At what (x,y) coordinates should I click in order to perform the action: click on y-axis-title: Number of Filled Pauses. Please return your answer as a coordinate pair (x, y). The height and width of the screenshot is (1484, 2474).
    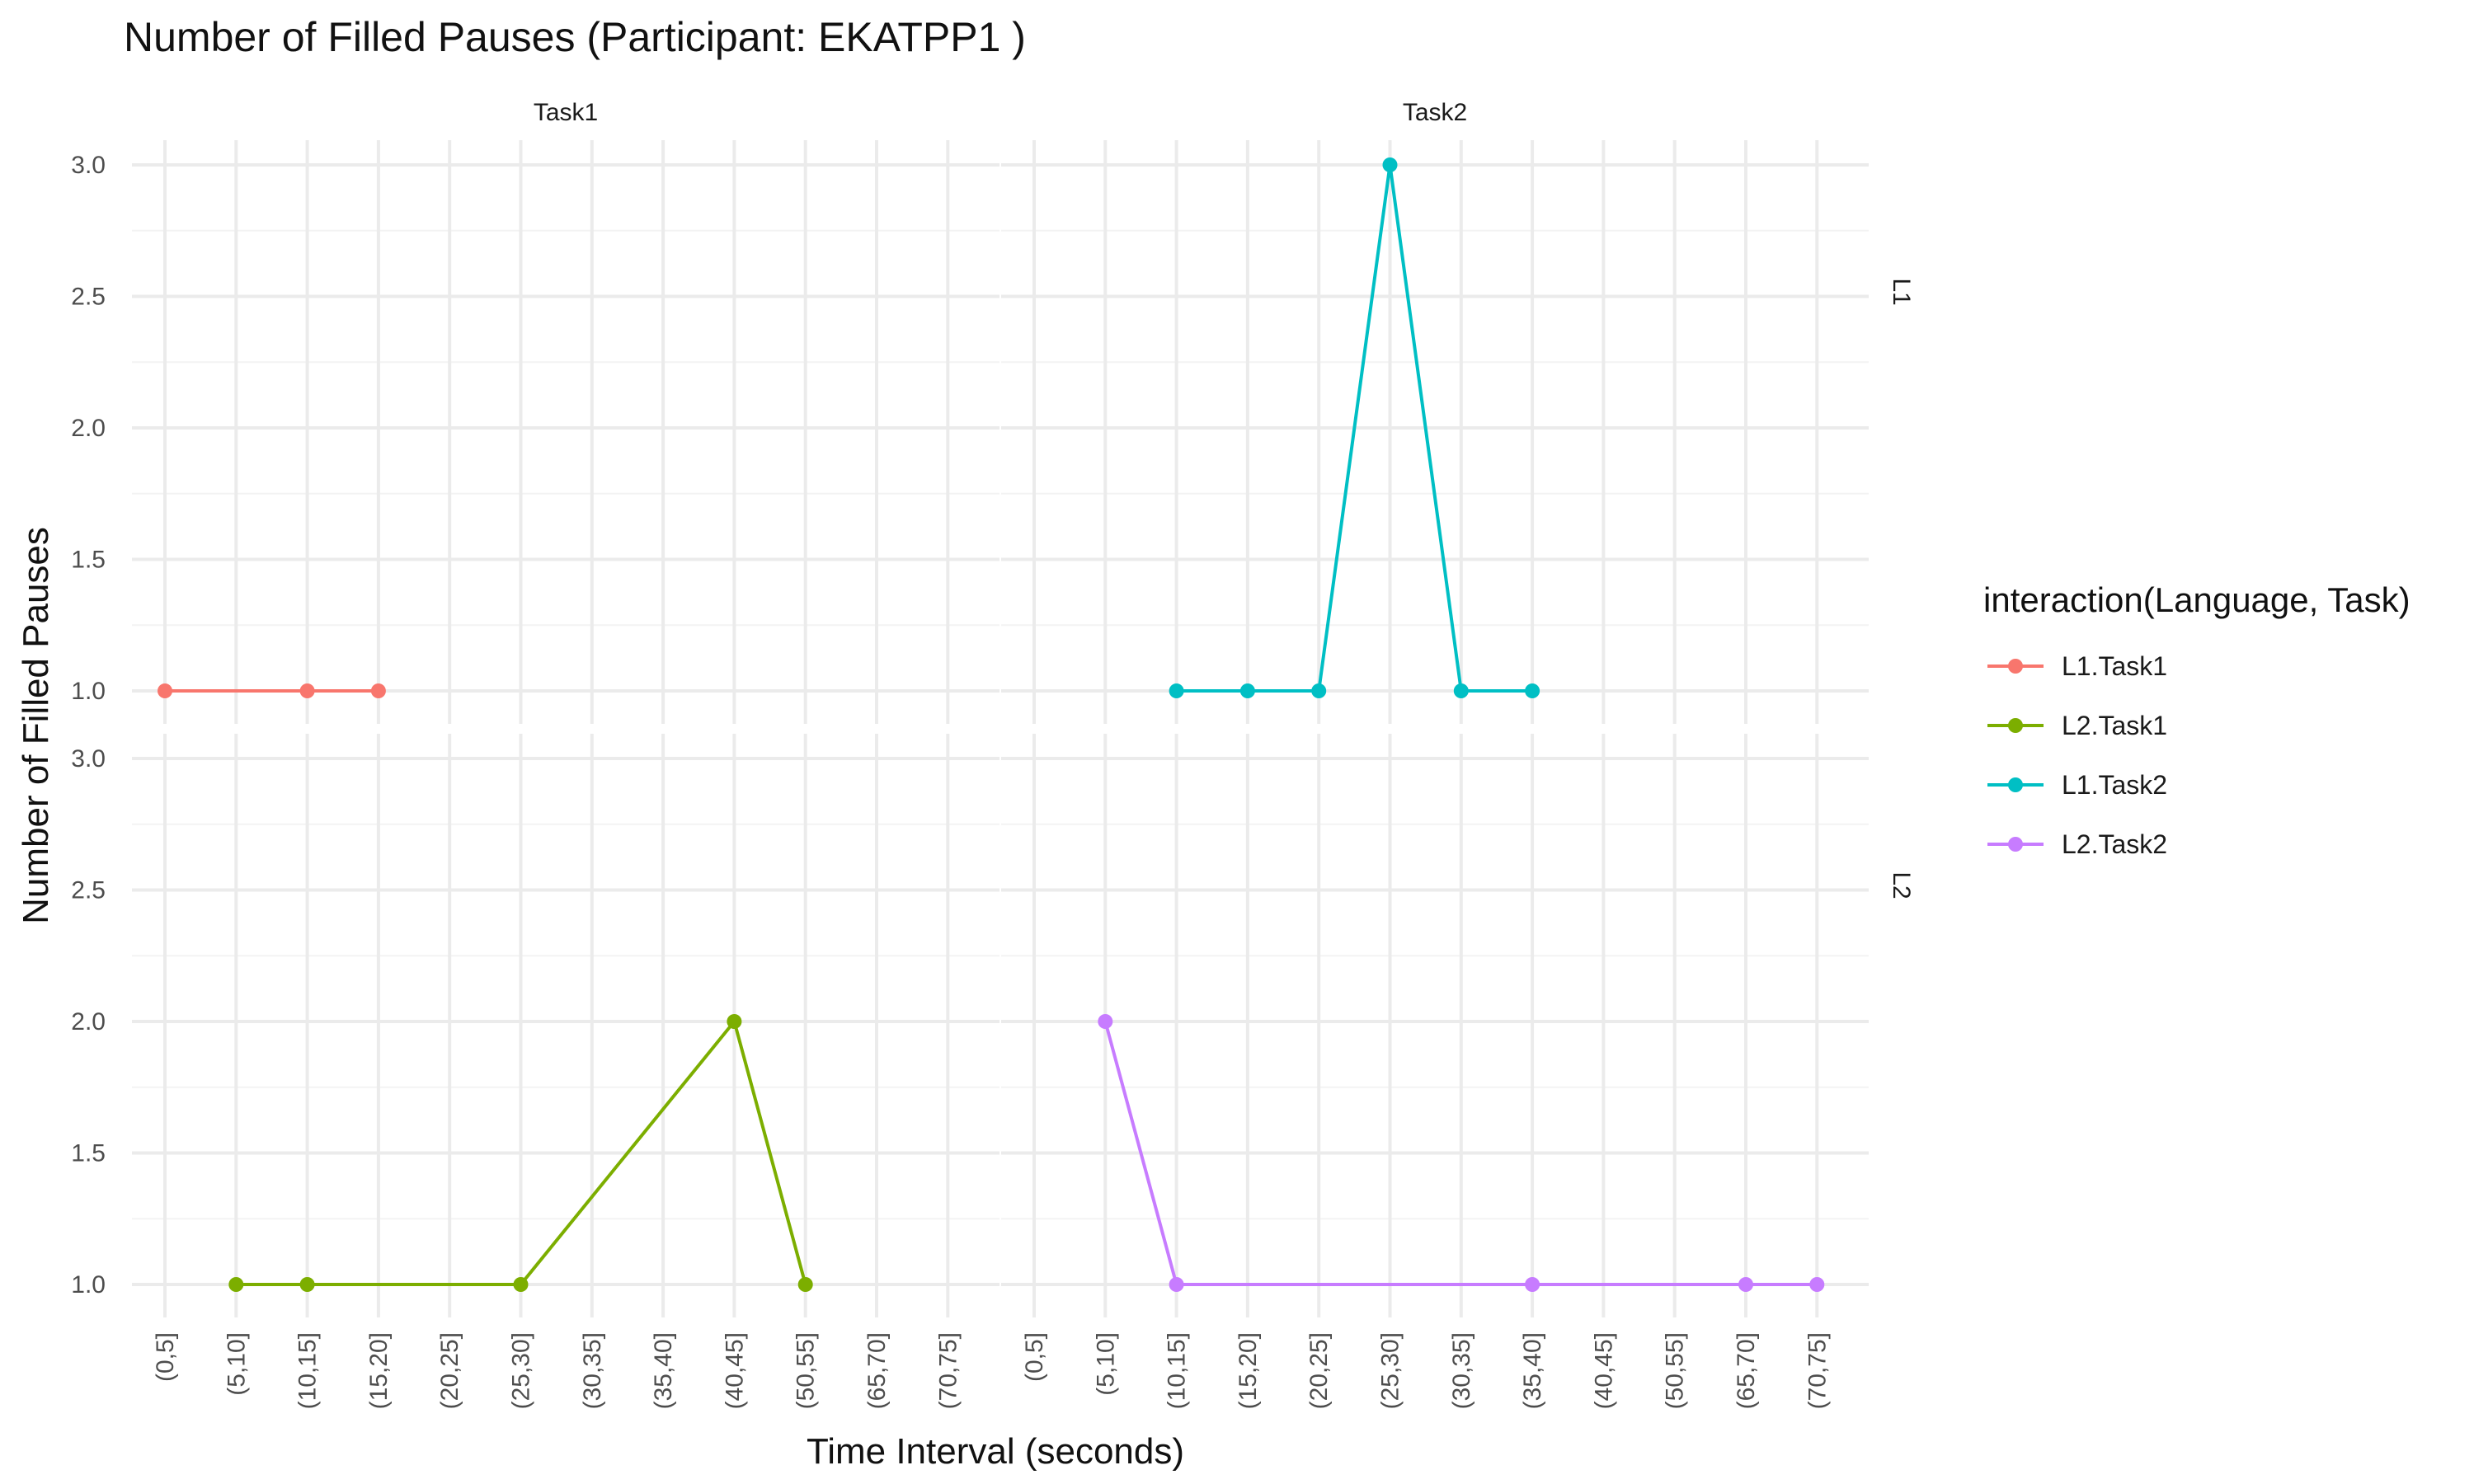
    Looking at the image, I should click on (36, 725).